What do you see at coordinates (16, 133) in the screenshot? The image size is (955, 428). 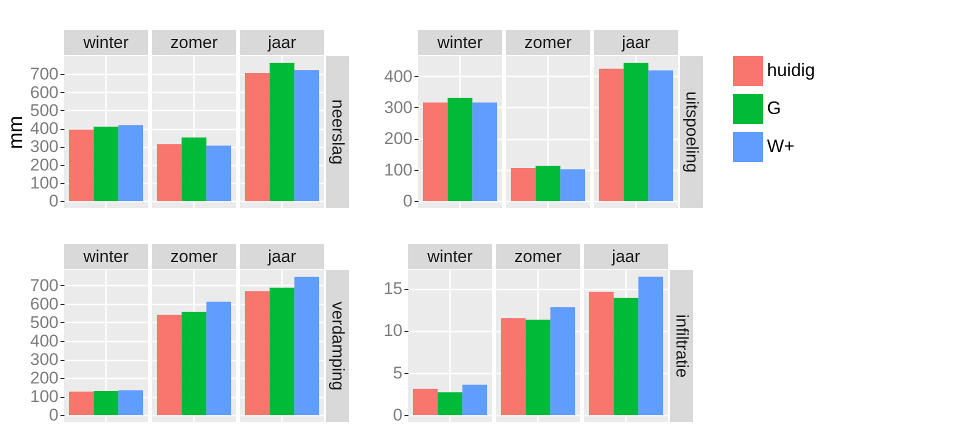 I see `y-axis-title: mm` at bounding box center [16, 133].